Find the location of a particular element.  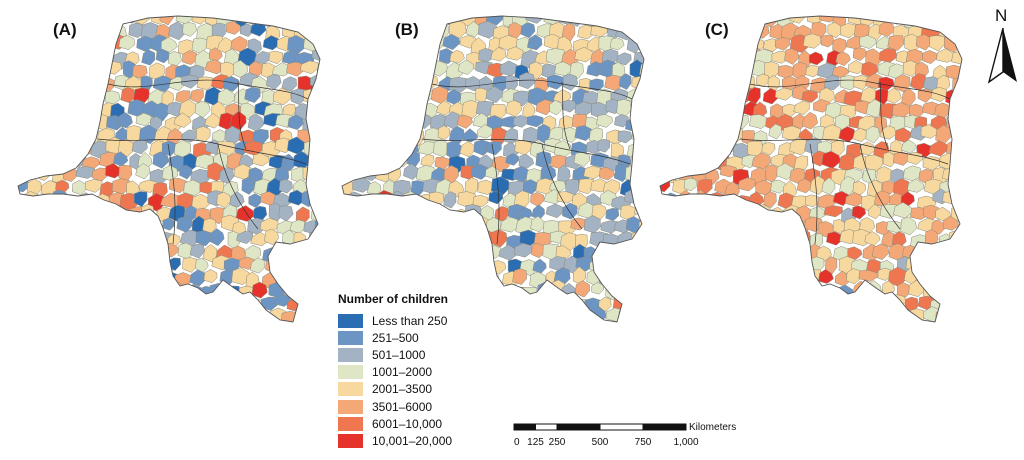

panel-label-b: (B) is located at coordinates (407, 29).